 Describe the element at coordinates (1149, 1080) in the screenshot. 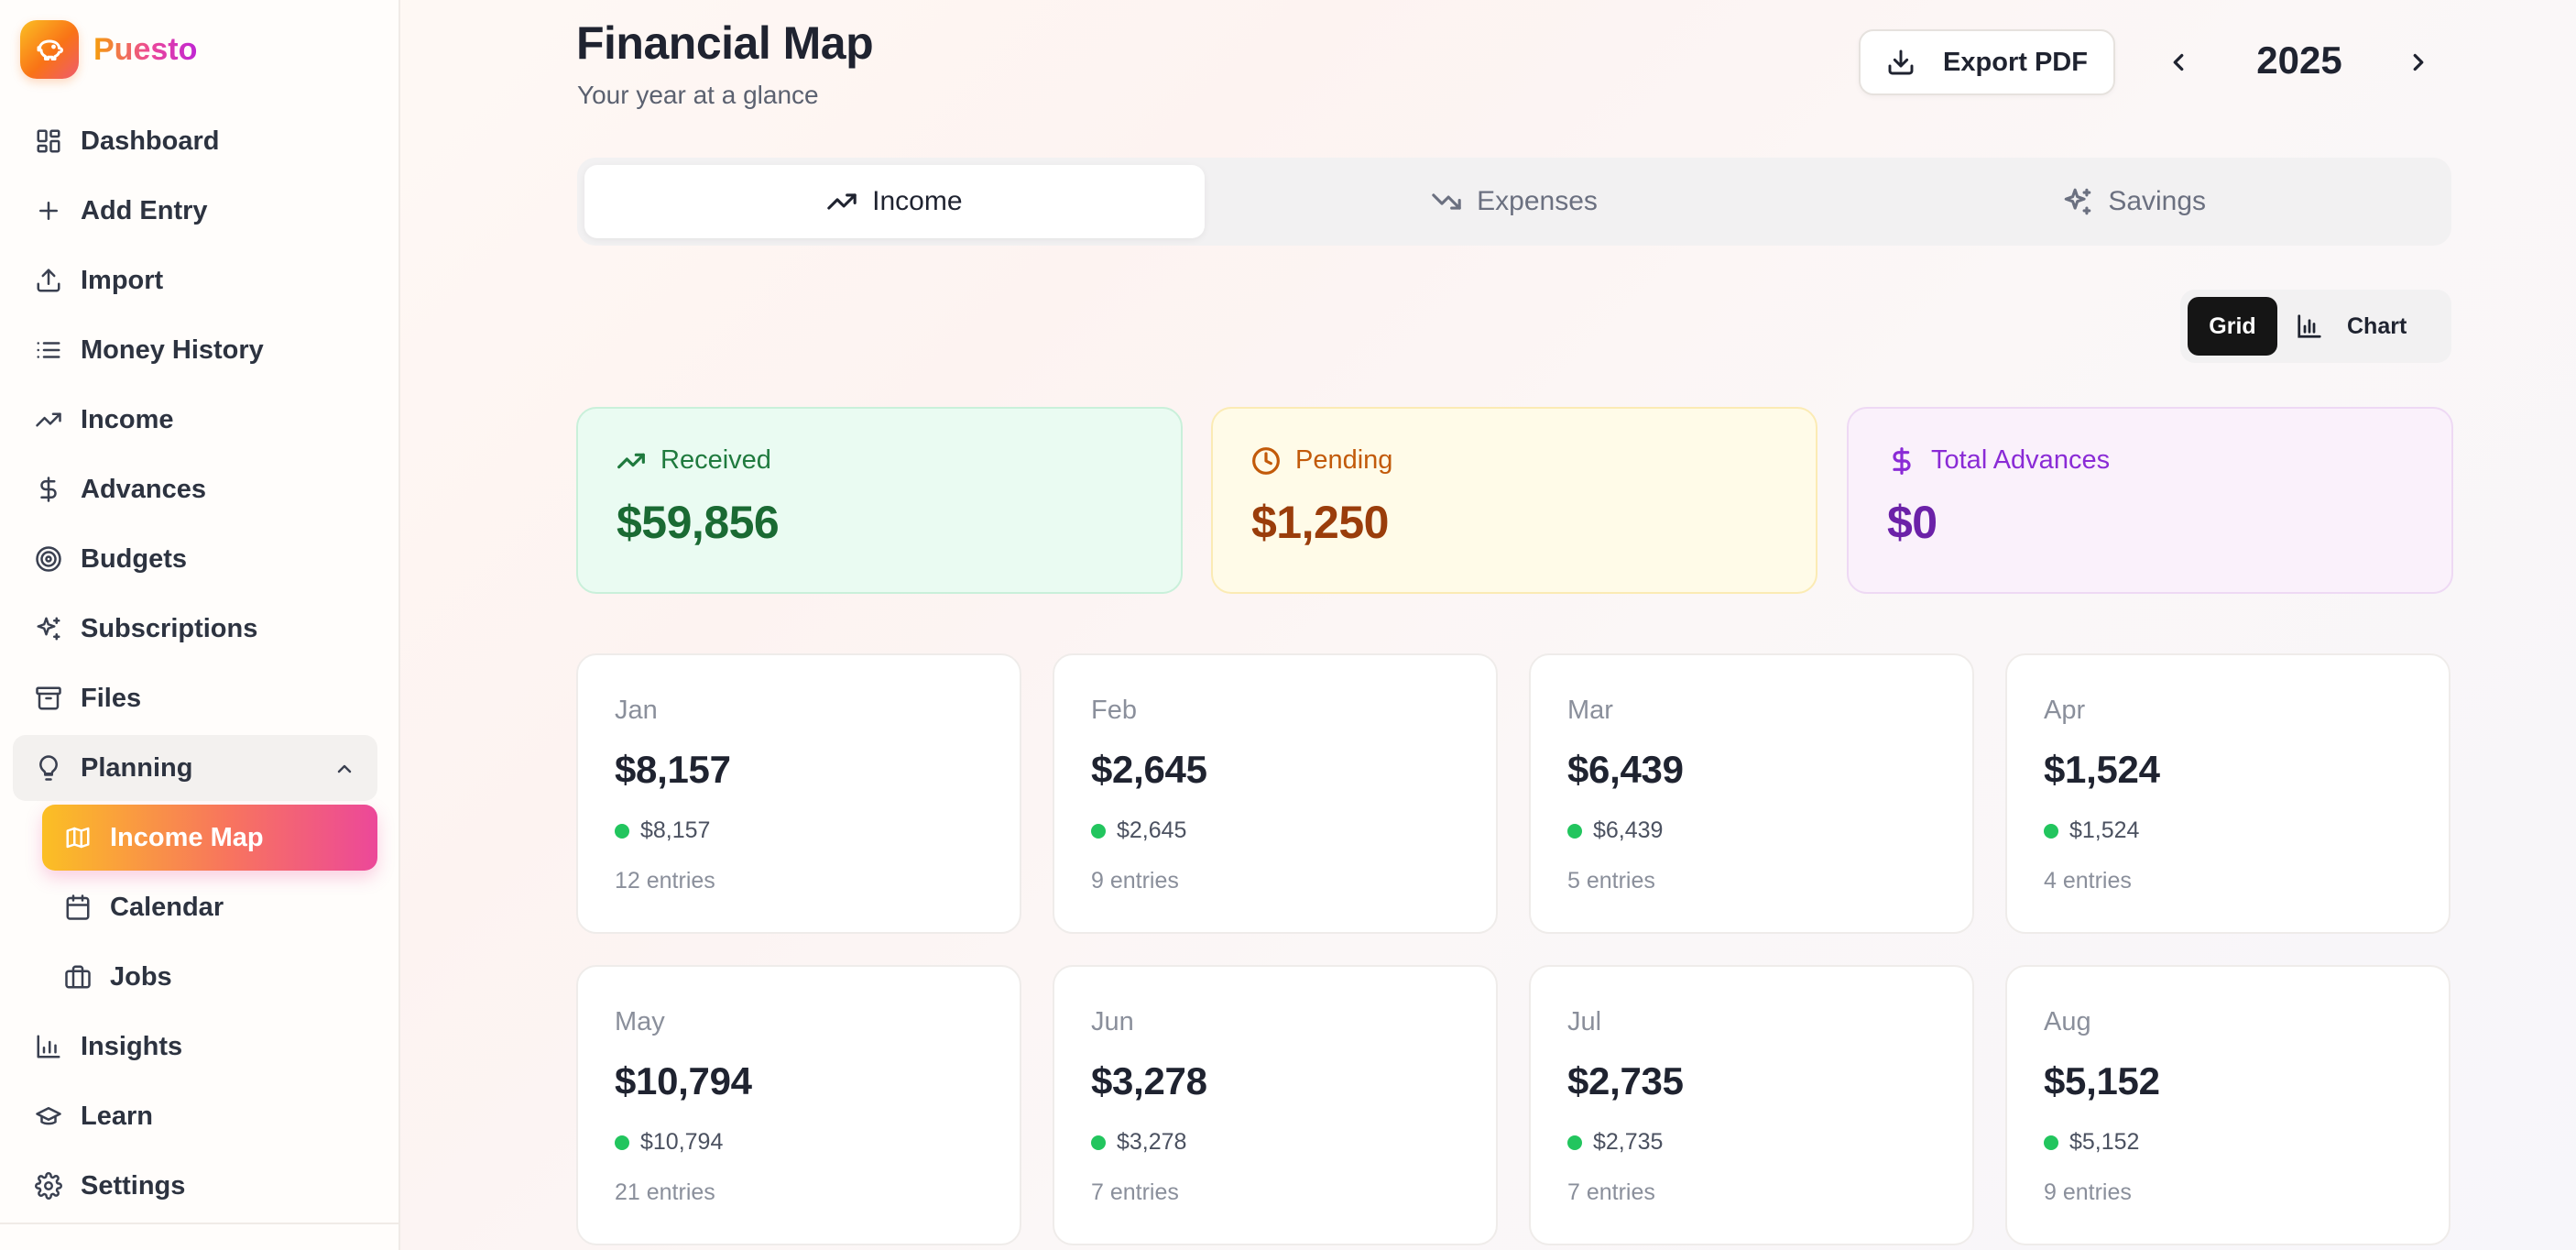

I see `month-total: $3,278` at that location.